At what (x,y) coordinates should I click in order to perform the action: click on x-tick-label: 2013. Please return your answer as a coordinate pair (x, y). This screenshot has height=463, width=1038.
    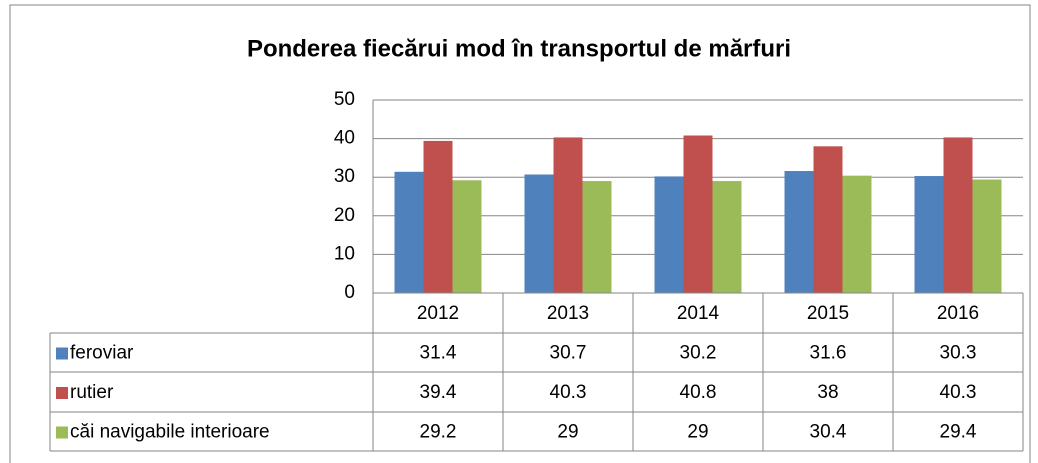
    Looking at the image, I should click on (568, 313).